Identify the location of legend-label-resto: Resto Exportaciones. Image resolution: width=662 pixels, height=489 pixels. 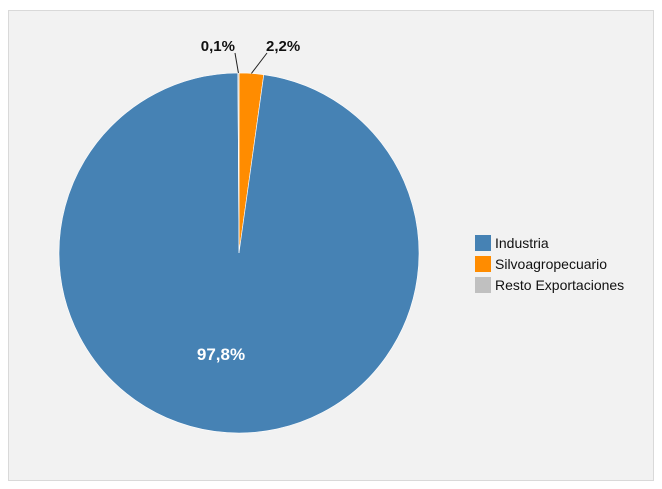
(560, 284).